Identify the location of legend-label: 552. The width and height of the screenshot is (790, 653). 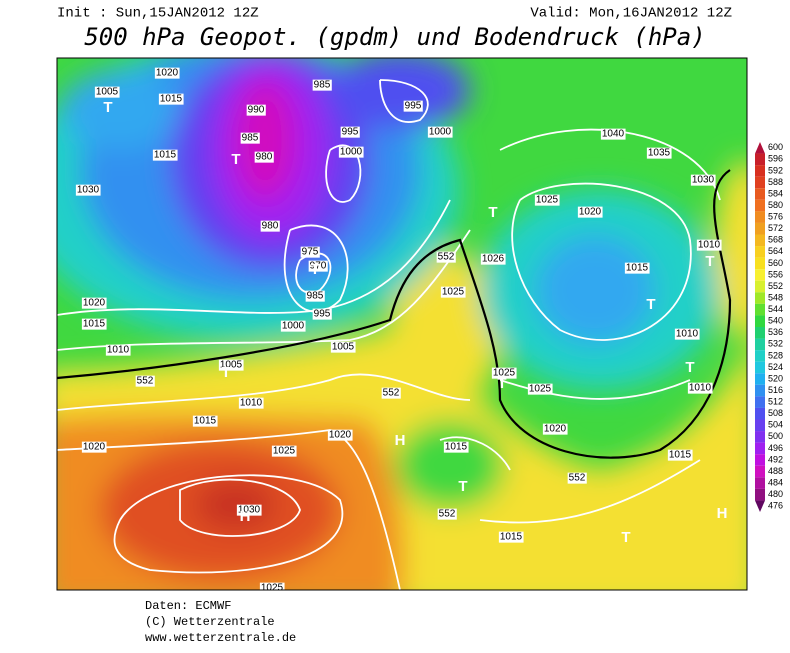
(775, 286).